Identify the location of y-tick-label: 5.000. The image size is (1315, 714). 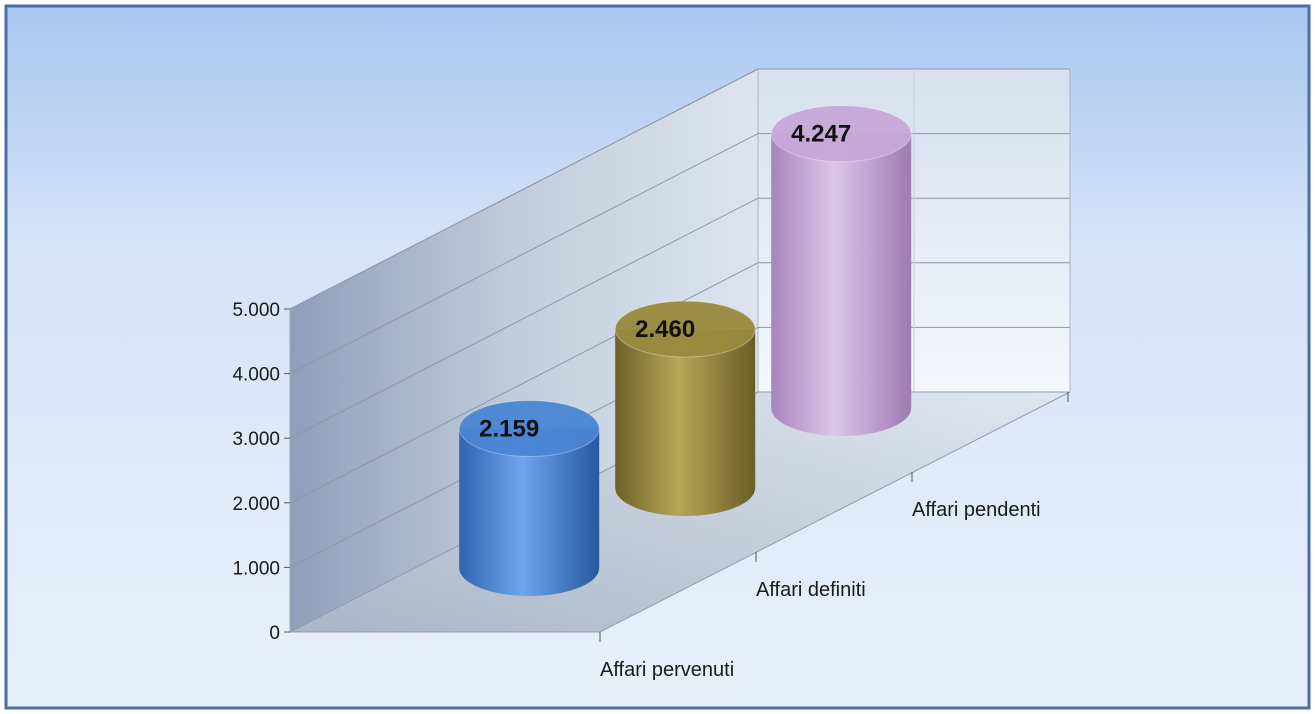
(256, 310).